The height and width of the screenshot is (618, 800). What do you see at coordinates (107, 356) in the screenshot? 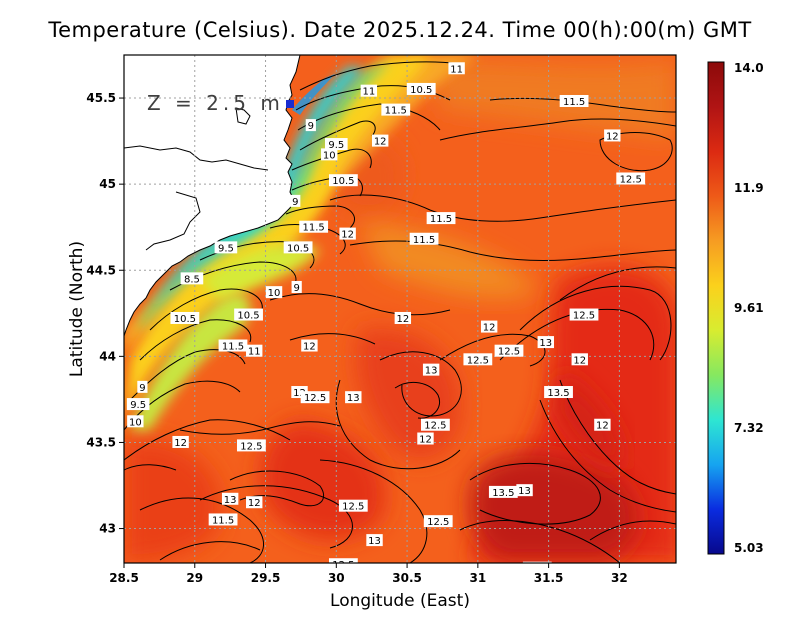
I see `y-tick-label: 44` at bounding box center [107, 356].